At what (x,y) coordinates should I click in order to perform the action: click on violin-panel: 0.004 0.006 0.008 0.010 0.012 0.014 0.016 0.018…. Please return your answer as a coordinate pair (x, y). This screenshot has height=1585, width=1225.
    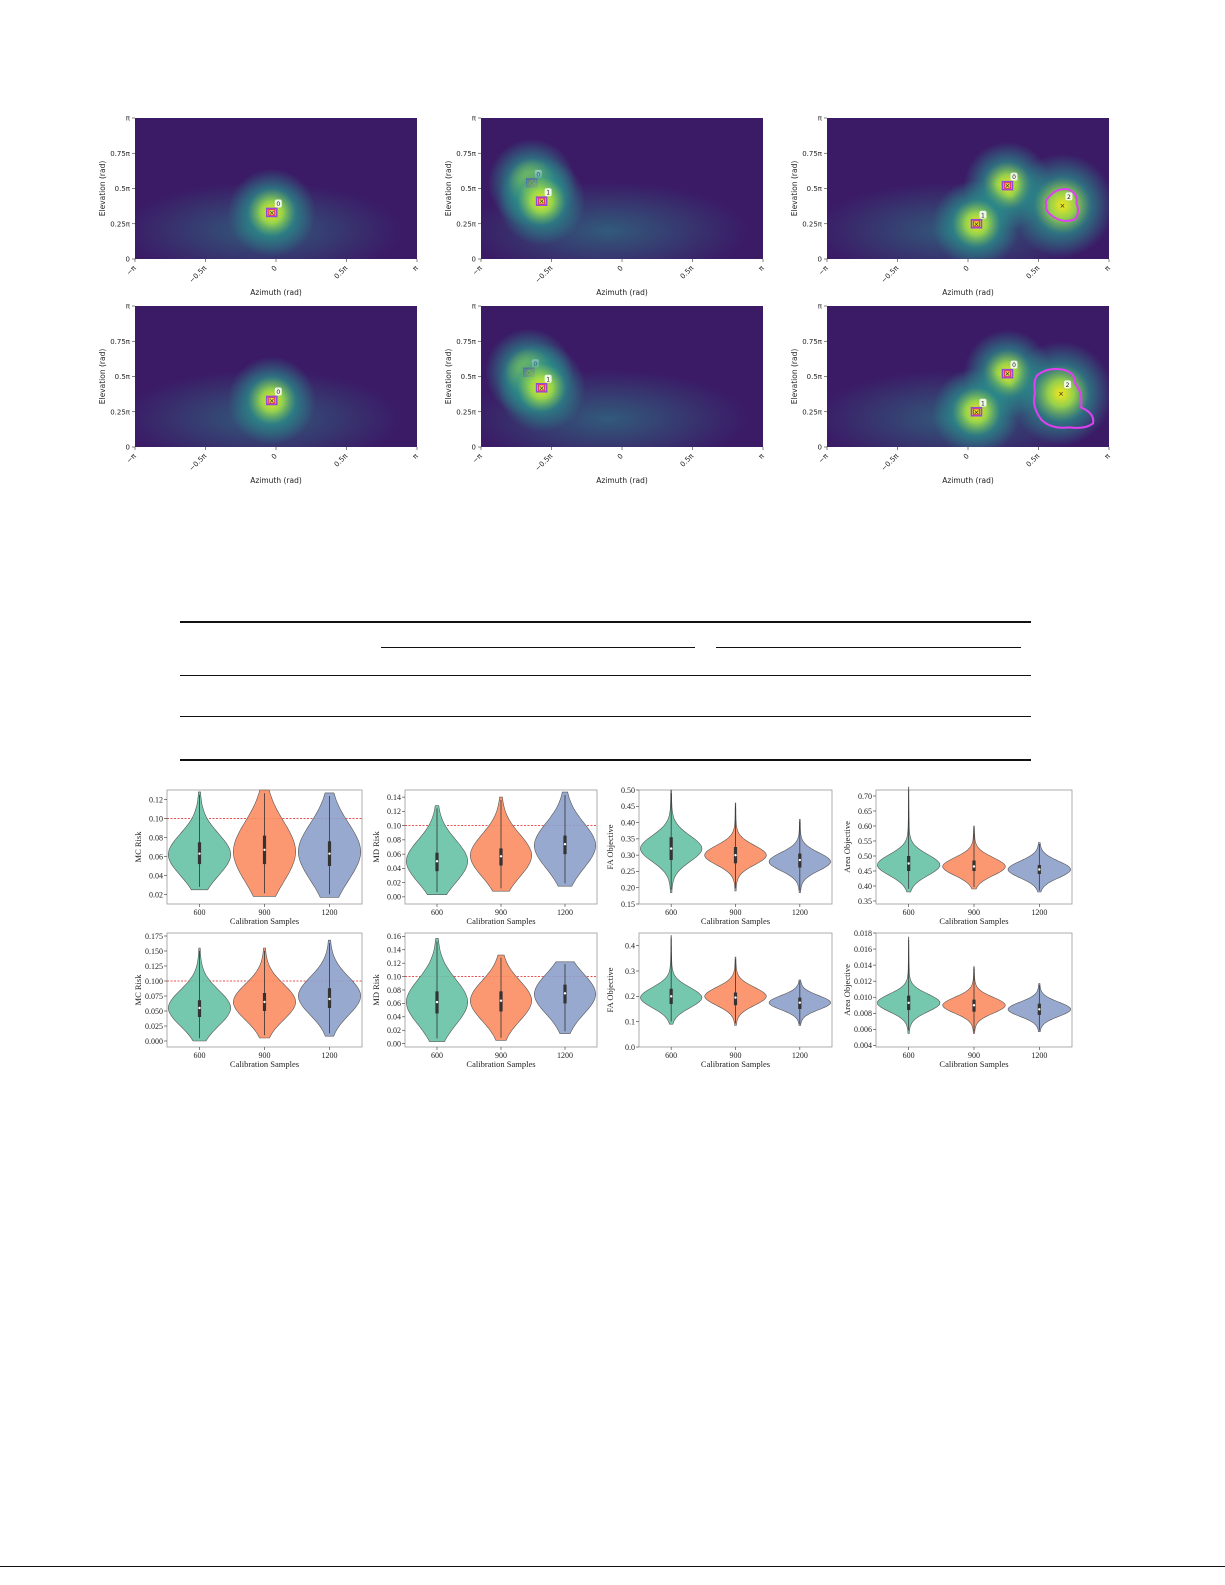
    Looking at the image, I should click on (959, 1002).